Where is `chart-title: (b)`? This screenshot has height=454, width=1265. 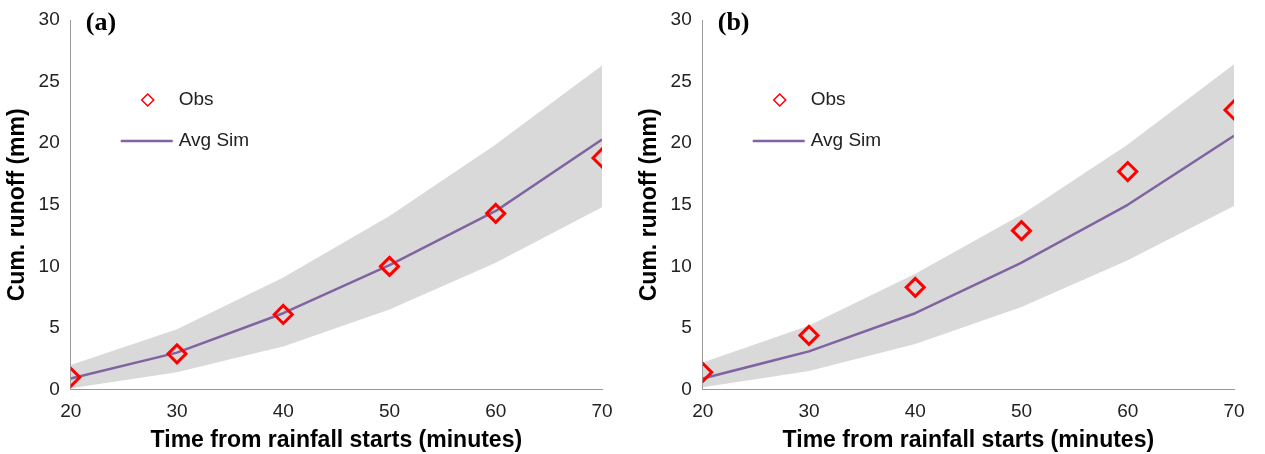 chart-title: (b) is located at coordinates (733, 21).